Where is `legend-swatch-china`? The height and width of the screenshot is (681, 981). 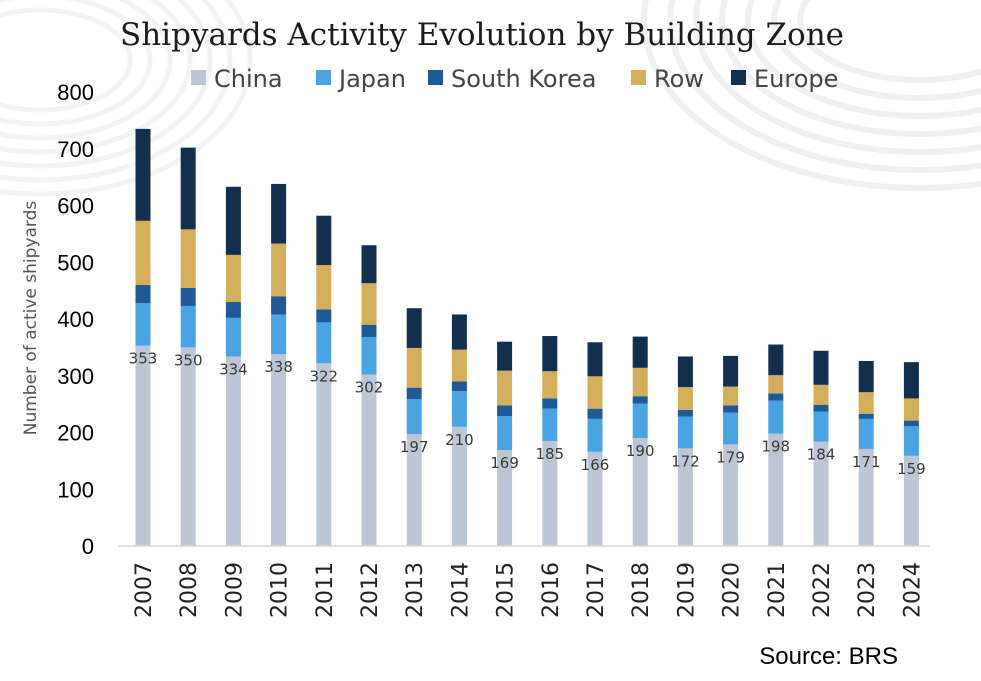 legend-swatch-china is located at coordinates (198, 77).